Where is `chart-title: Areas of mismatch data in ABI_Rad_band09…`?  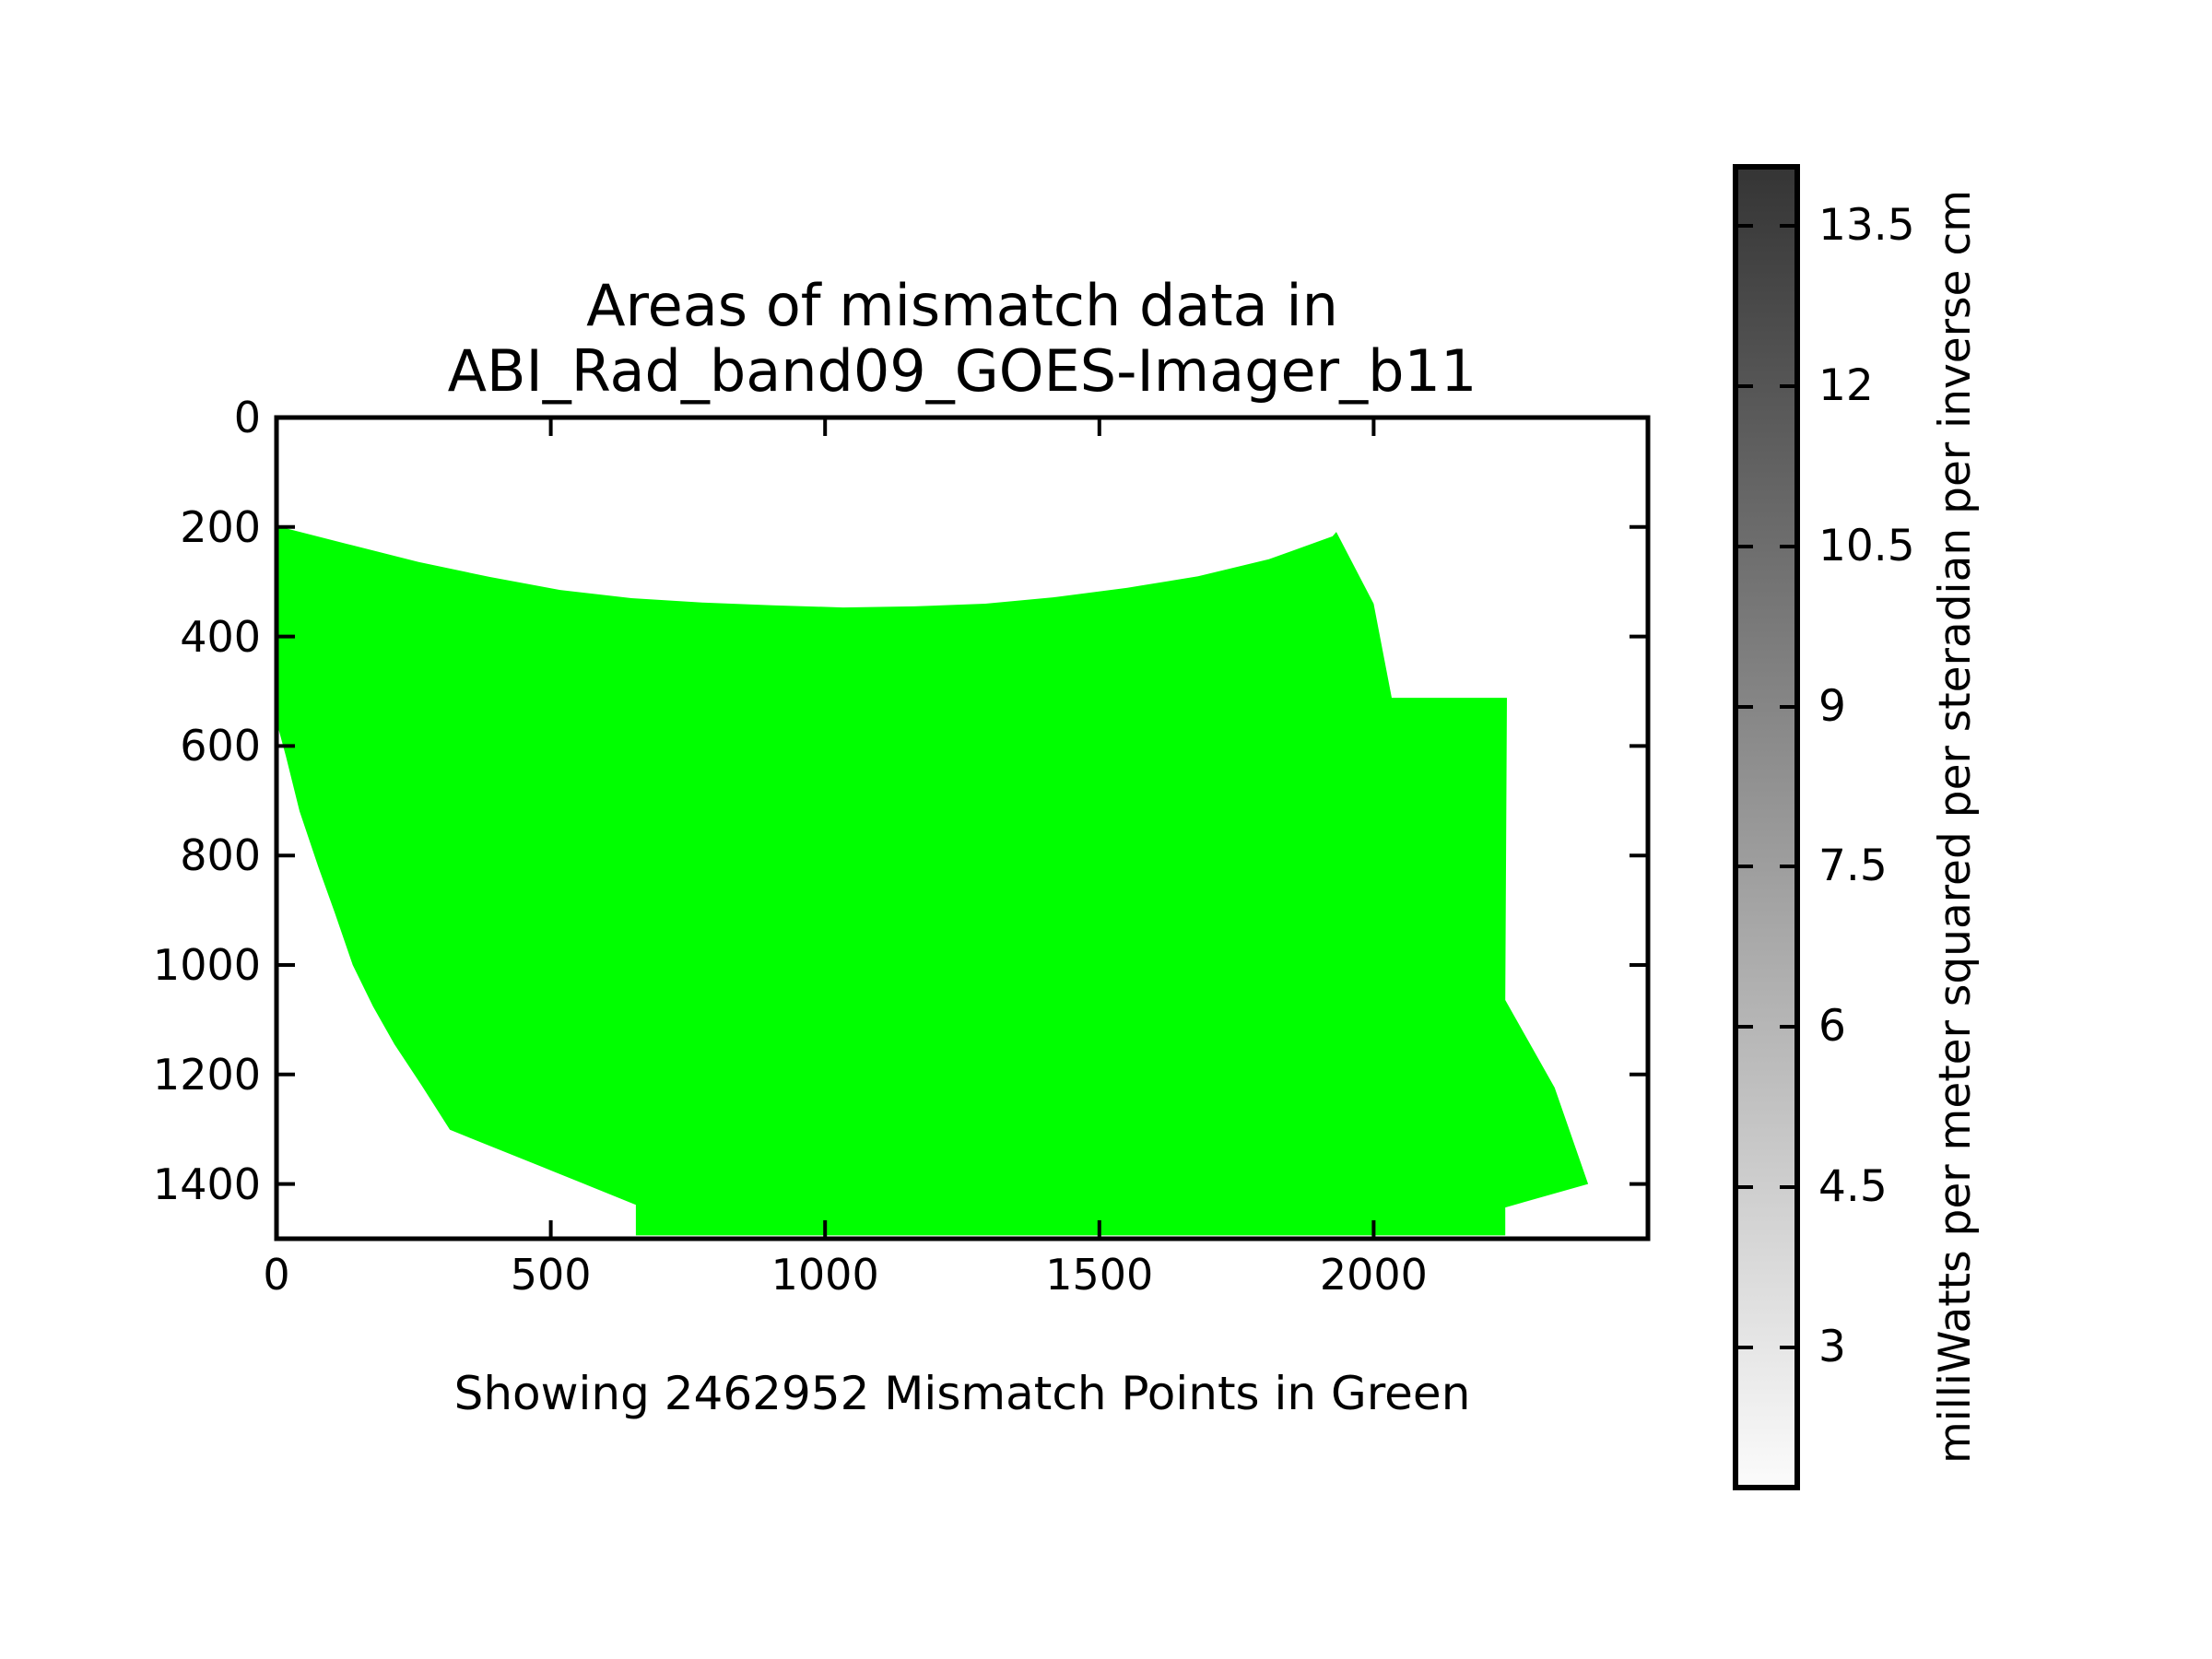
chart-title: Areas of mismatch data in ABI_Rad_band09… is located at coordinates (962, 338).